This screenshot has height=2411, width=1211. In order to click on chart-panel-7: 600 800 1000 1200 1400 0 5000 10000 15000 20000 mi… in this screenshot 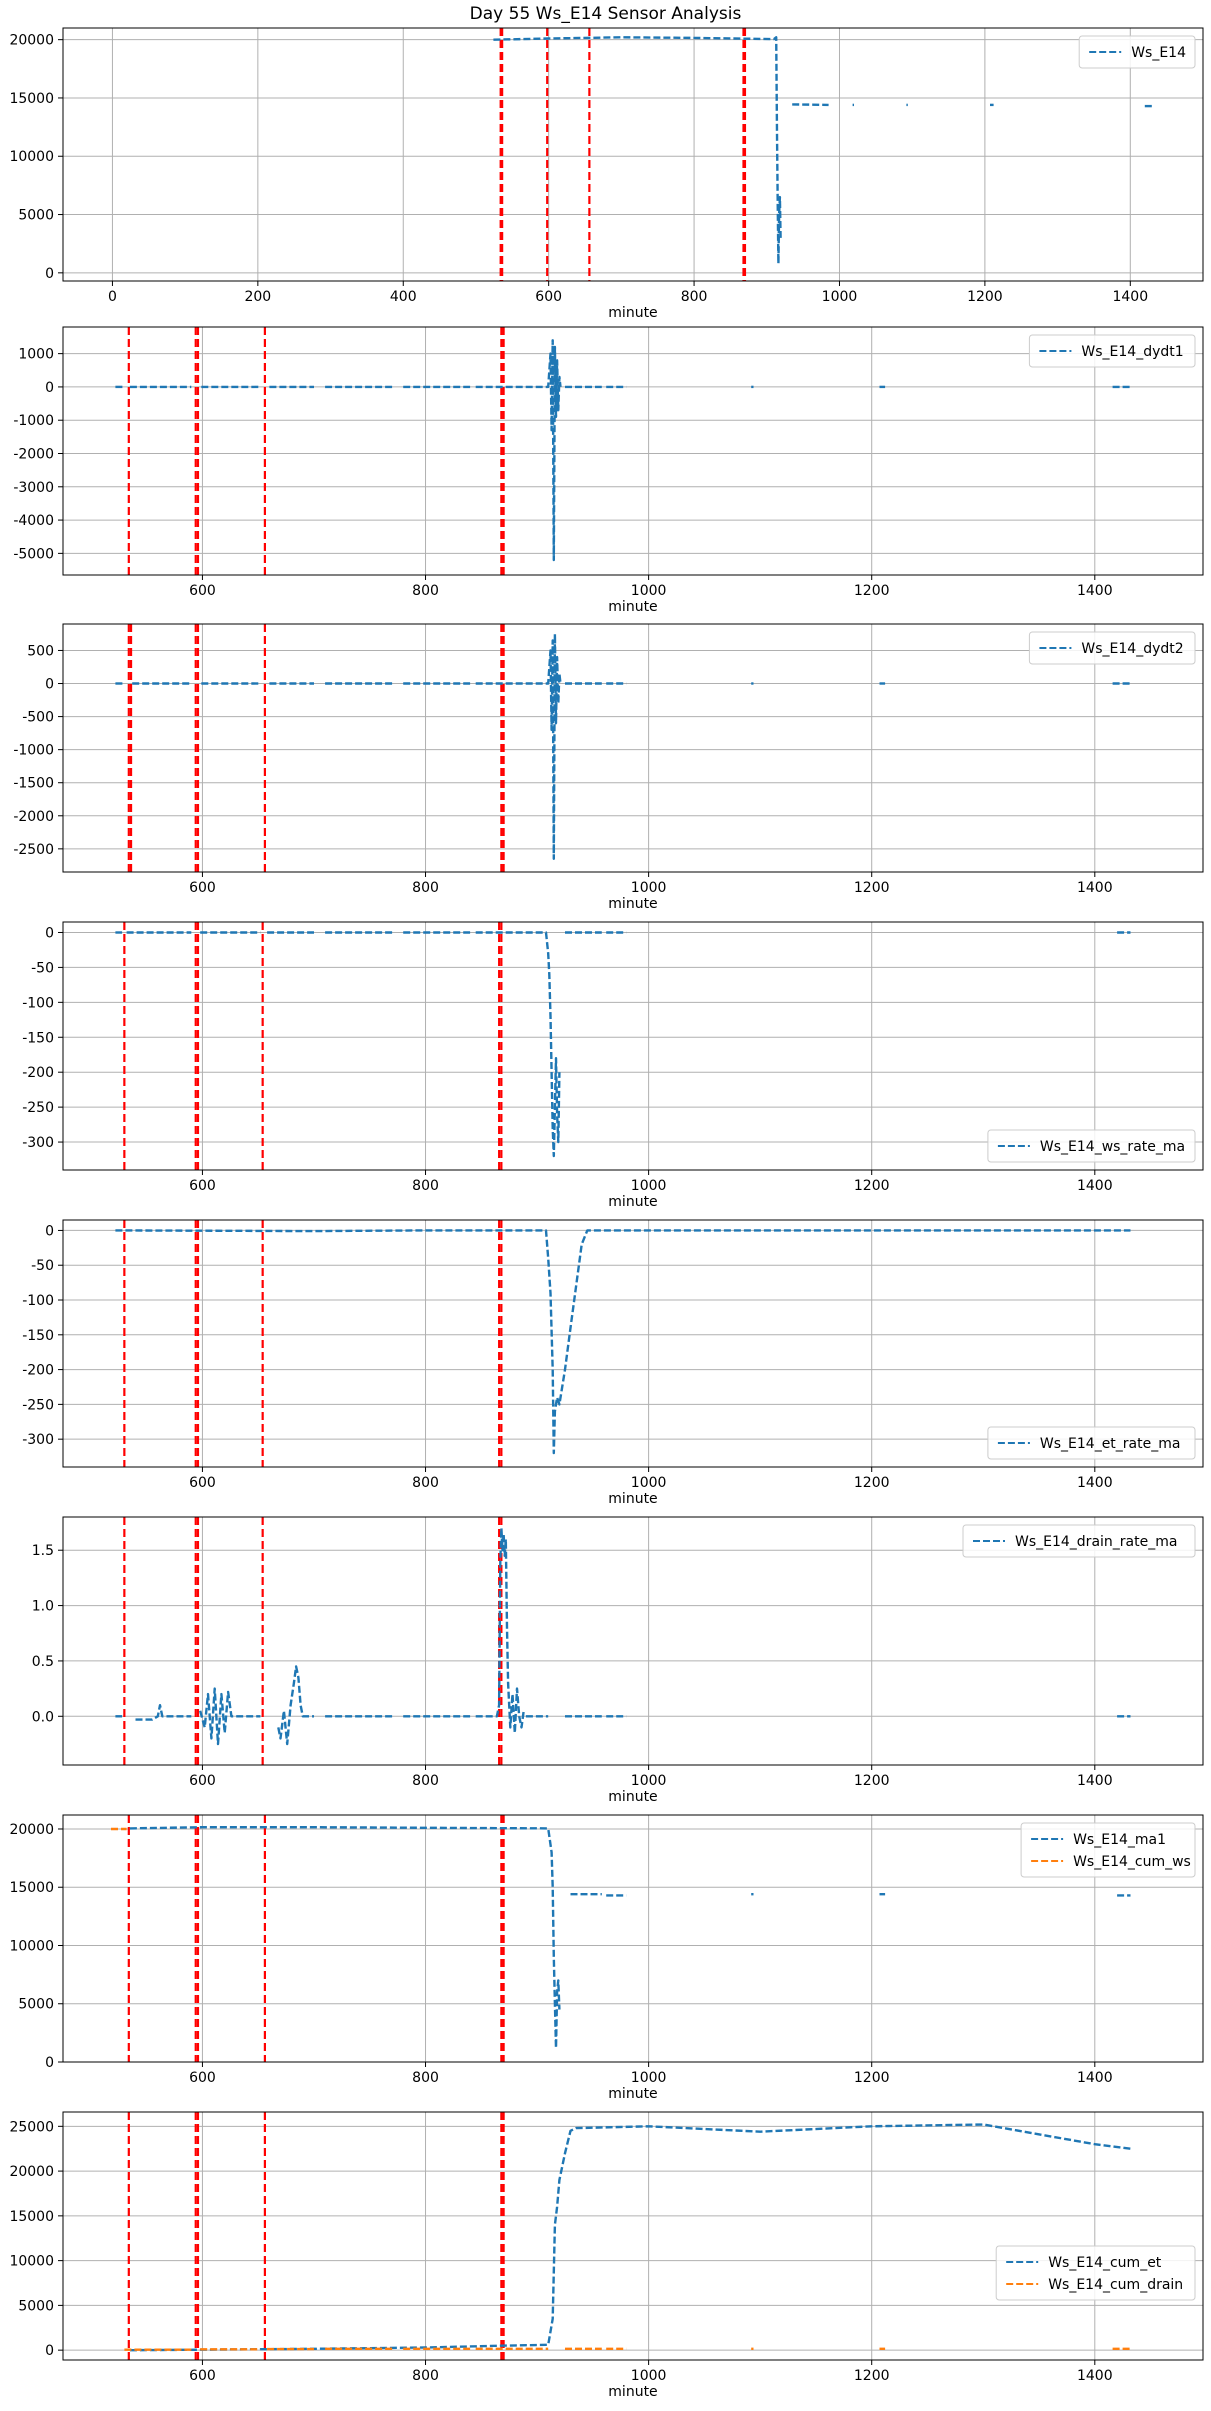, I will do `click(606, 1958)`.